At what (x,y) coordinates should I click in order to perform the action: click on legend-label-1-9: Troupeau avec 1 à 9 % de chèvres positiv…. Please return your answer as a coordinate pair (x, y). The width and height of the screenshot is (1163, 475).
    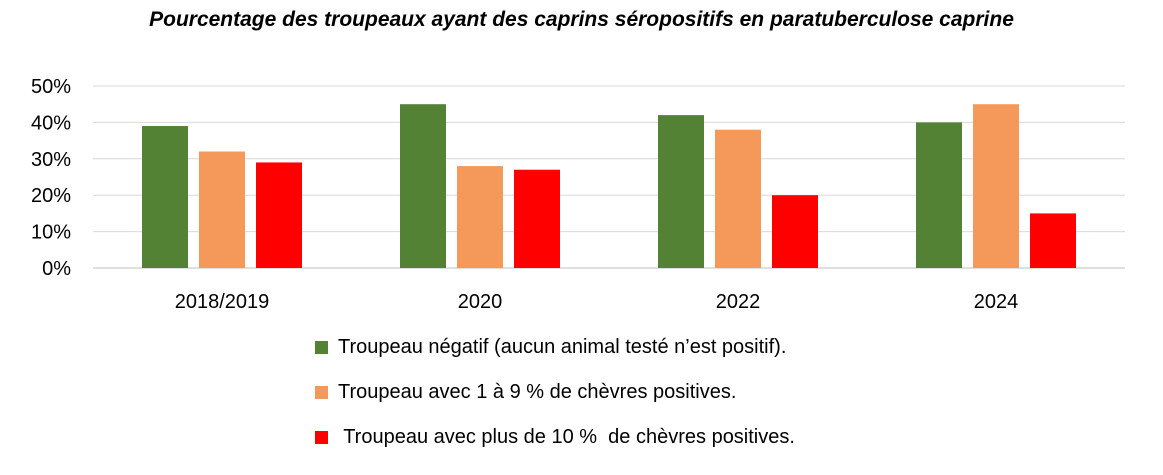
    Looking at the image, I should click on (537, 391).